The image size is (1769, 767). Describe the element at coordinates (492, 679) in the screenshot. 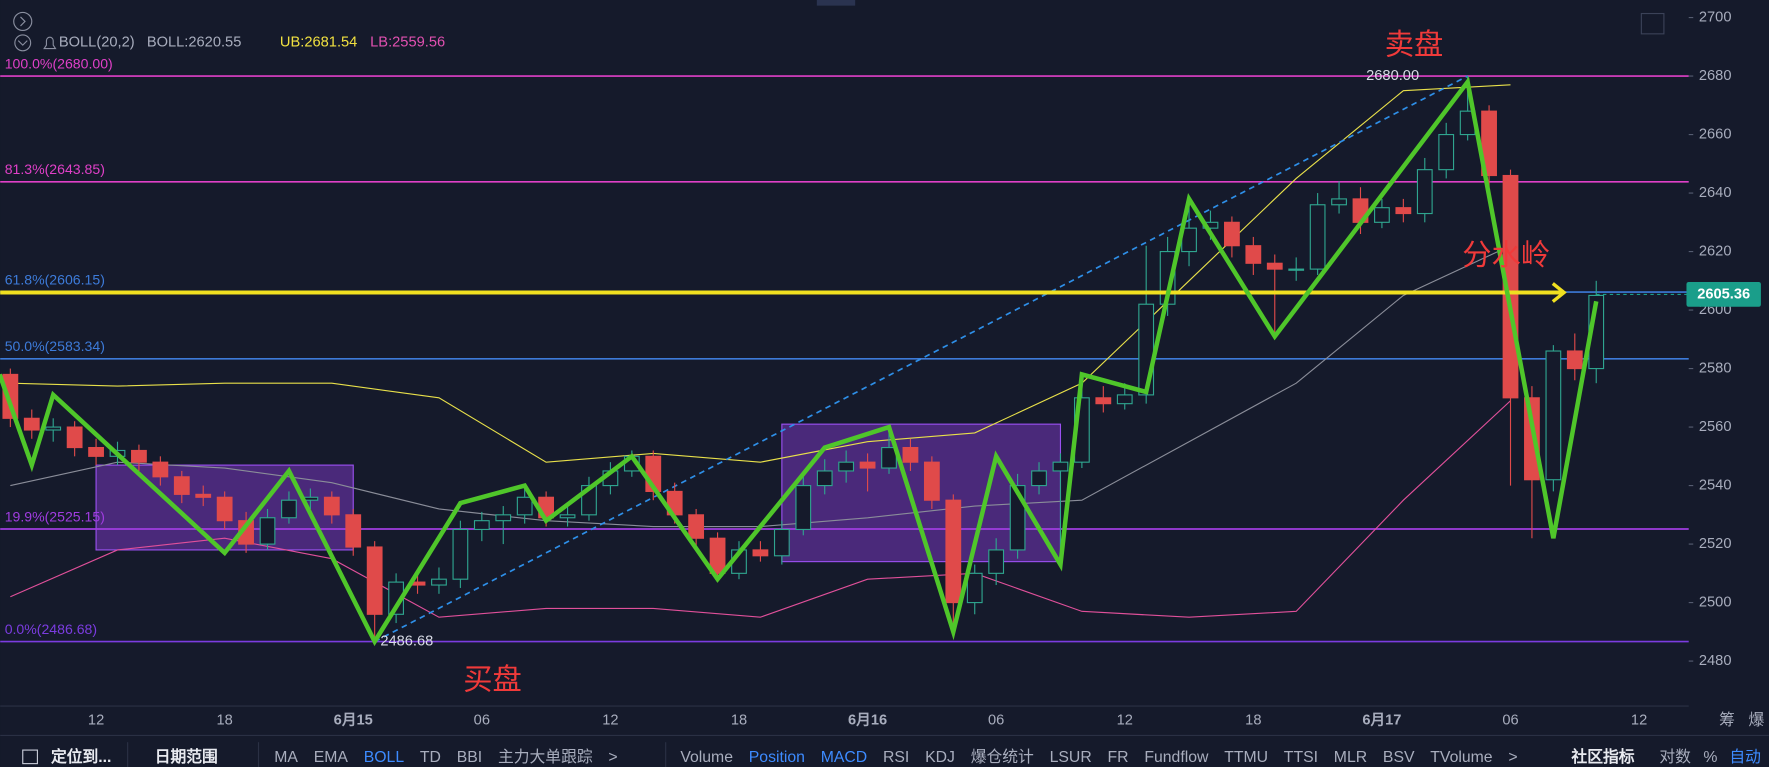

I see `text-annotation: 买盘` at that location.